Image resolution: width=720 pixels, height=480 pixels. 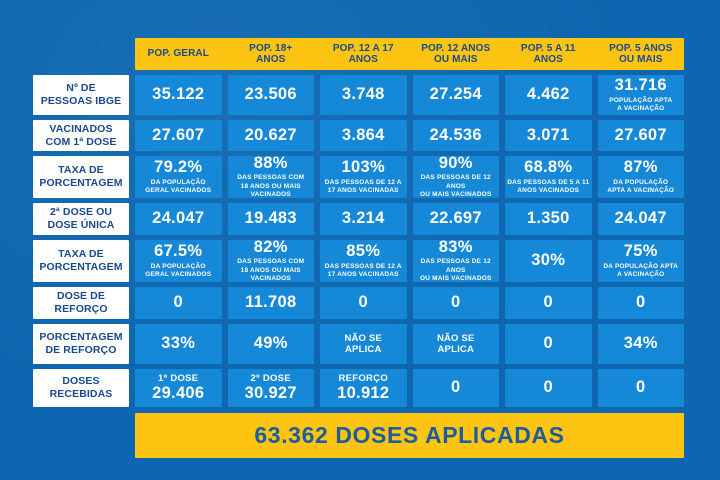 I want to click on data-cell: 3.214, so click(x=363, y=219).